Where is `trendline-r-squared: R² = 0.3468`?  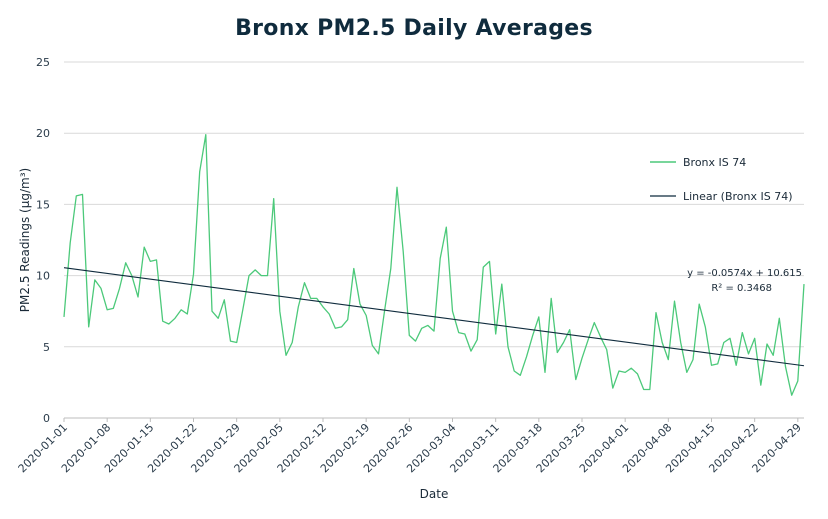 trendline-r-squared: R² = 0.3468 is located at coordinates (741, 288).